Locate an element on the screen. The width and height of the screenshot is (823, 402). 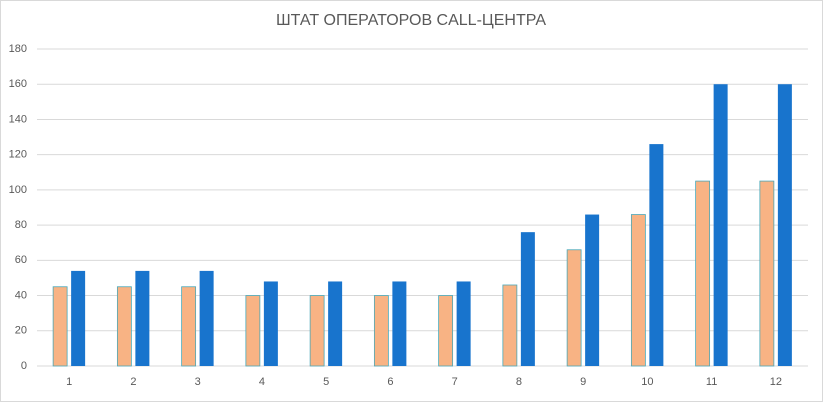
y-tick-label: 60 is located at coordinates (21, 260).